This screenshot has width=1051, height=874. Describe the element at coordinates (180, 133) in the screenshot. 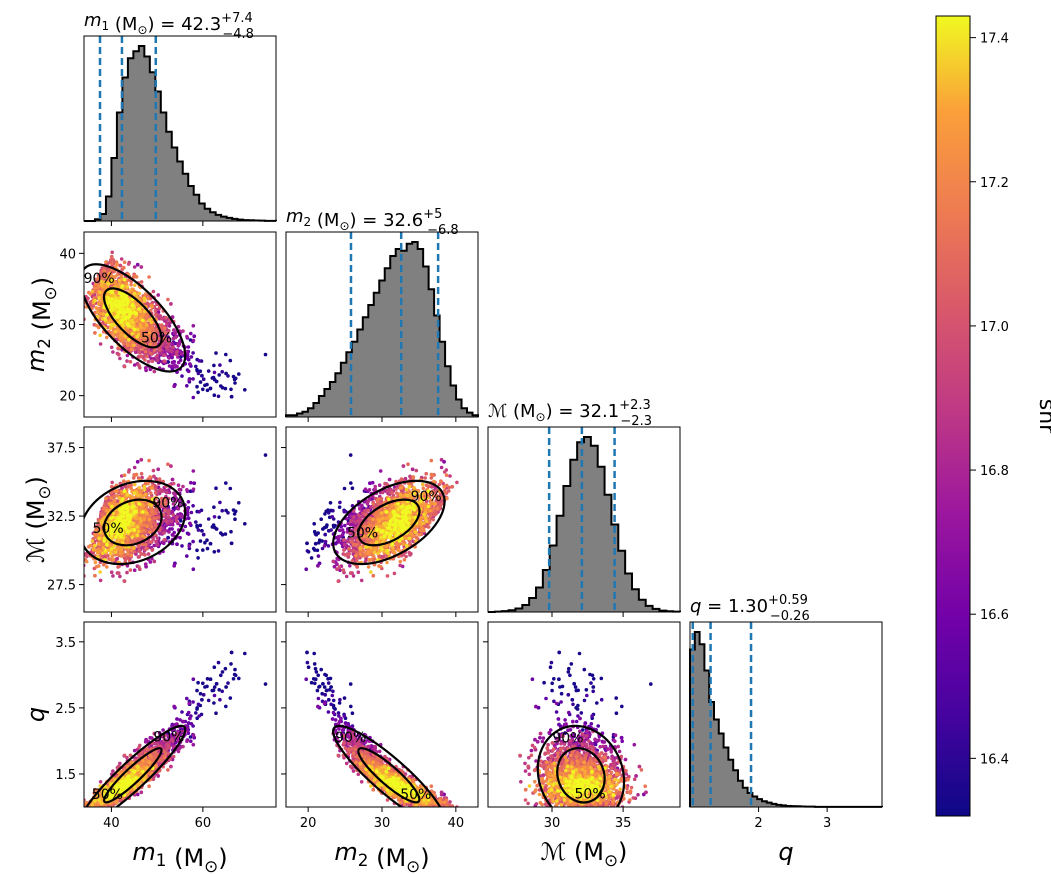

I see `histogram-fill` at that location.